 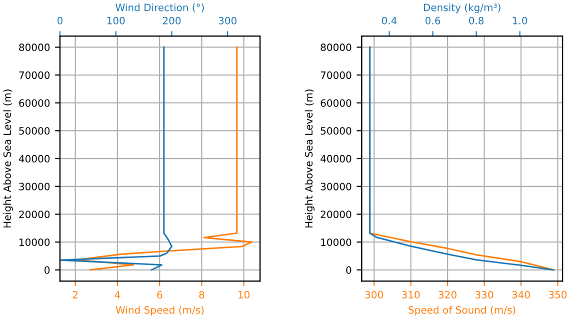 What do you see at coordinates (485, 294) in the screenshot?
I see `x-tick-label: 330` at bounding box center [485, 294].